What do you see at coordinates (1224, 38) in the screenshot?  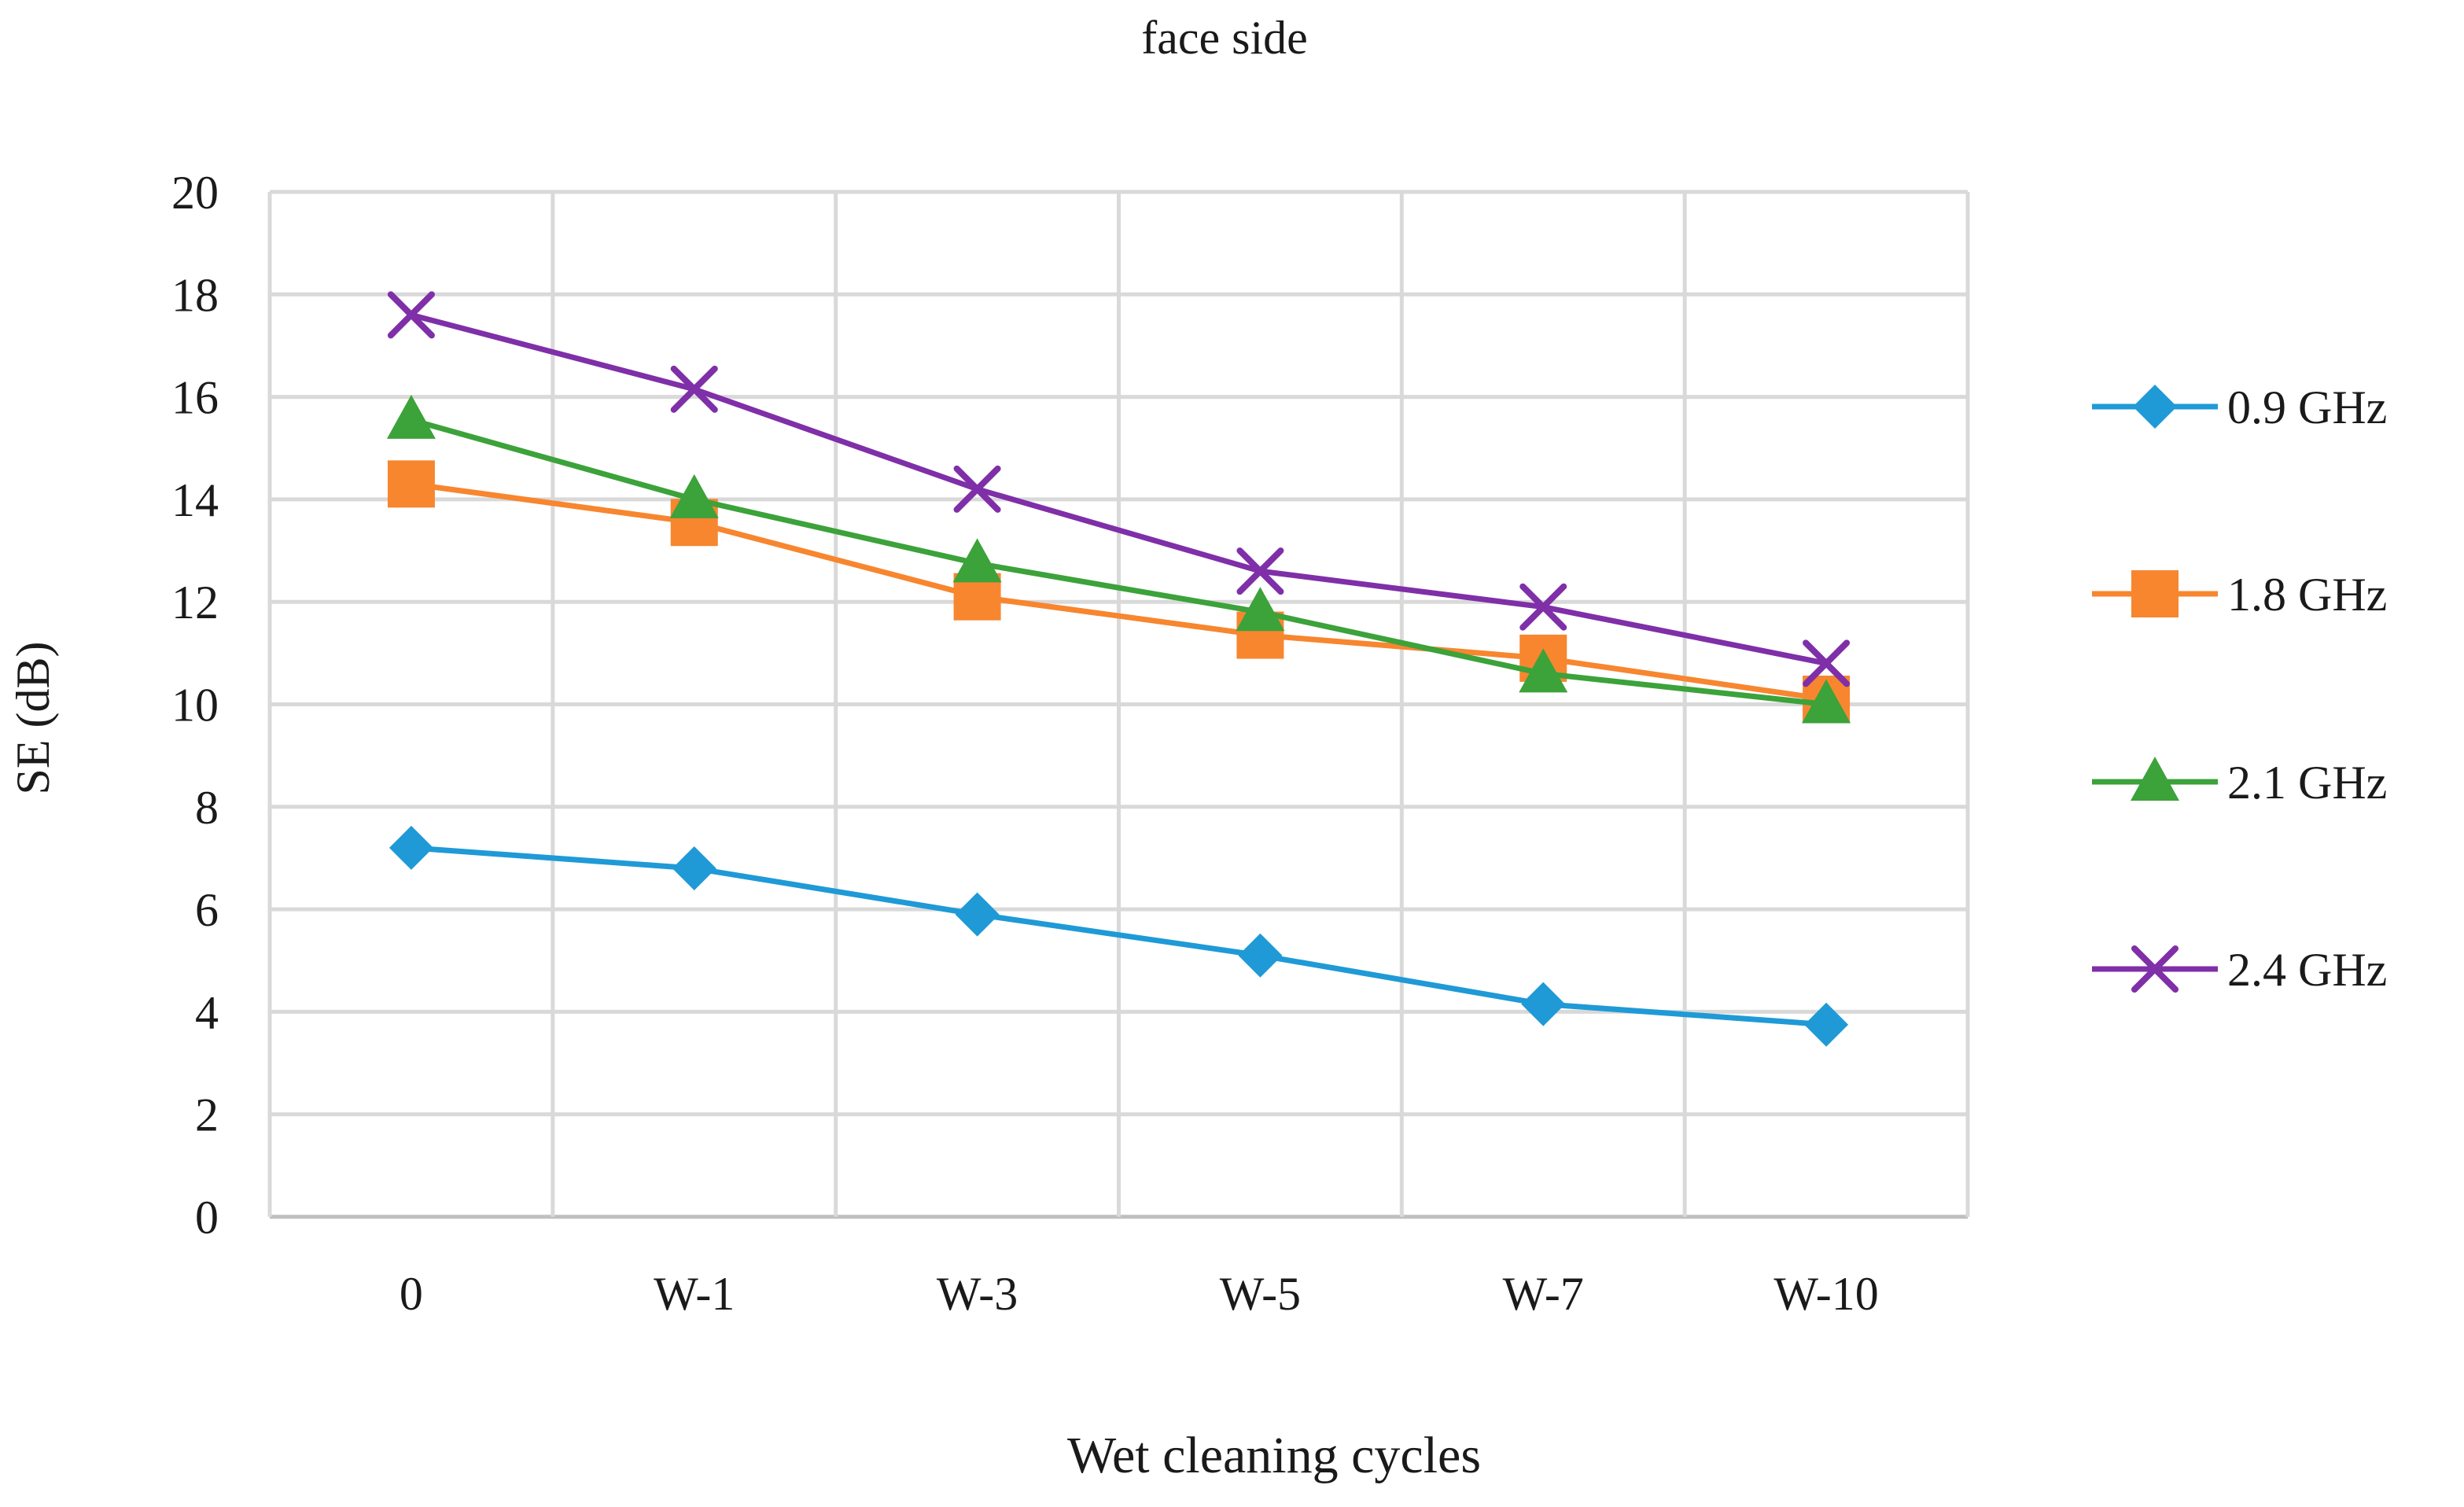 I see `chart-title: face side` at bounding box center [1224, 38].